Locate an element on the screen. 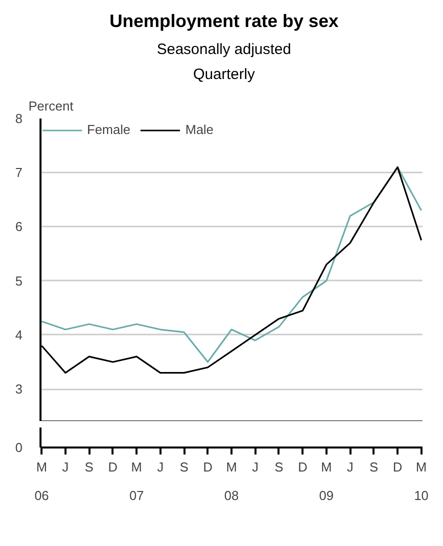 Image resolution: width=443 pixels, height=546 pixels. x-tick-label: M 08 is located at coordinates (231, 481).